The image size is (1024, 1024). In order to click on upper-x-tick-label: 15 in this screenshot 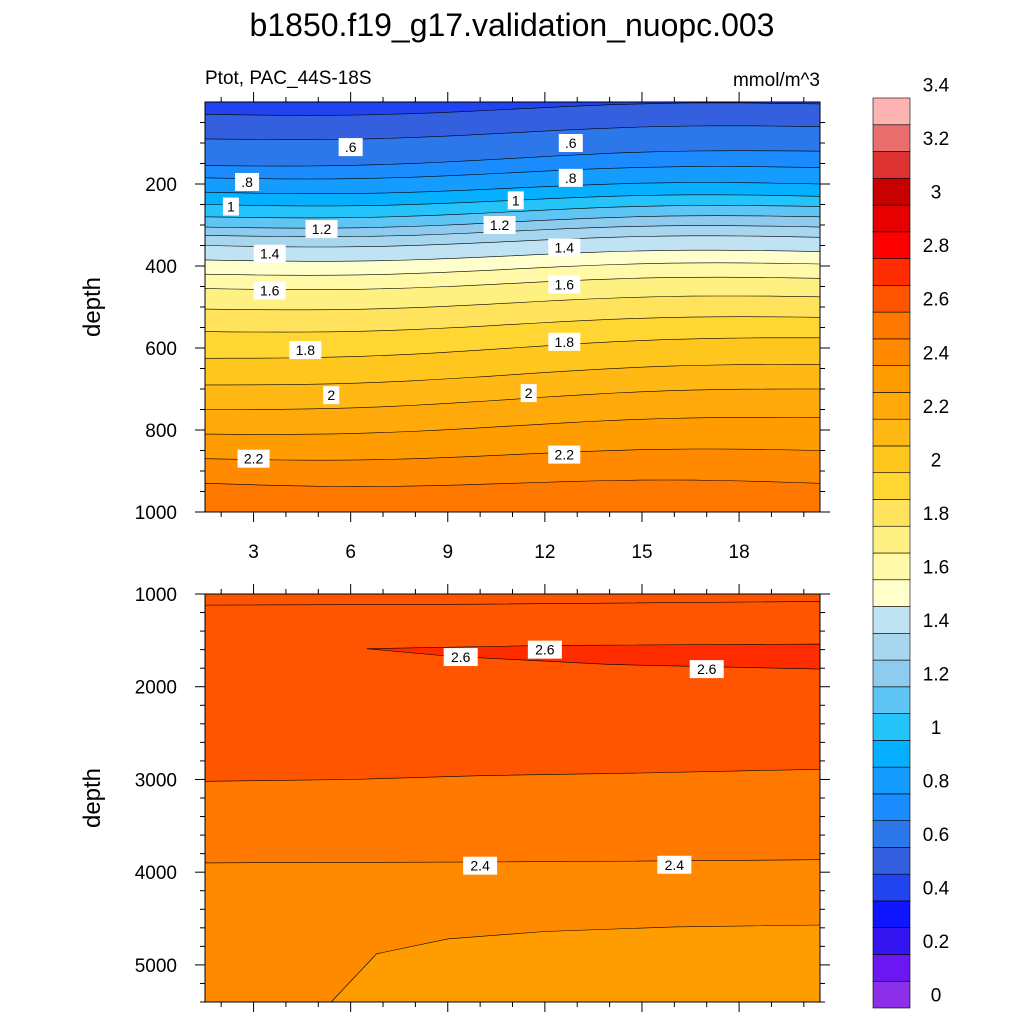, I will do `click(641, 552)`.